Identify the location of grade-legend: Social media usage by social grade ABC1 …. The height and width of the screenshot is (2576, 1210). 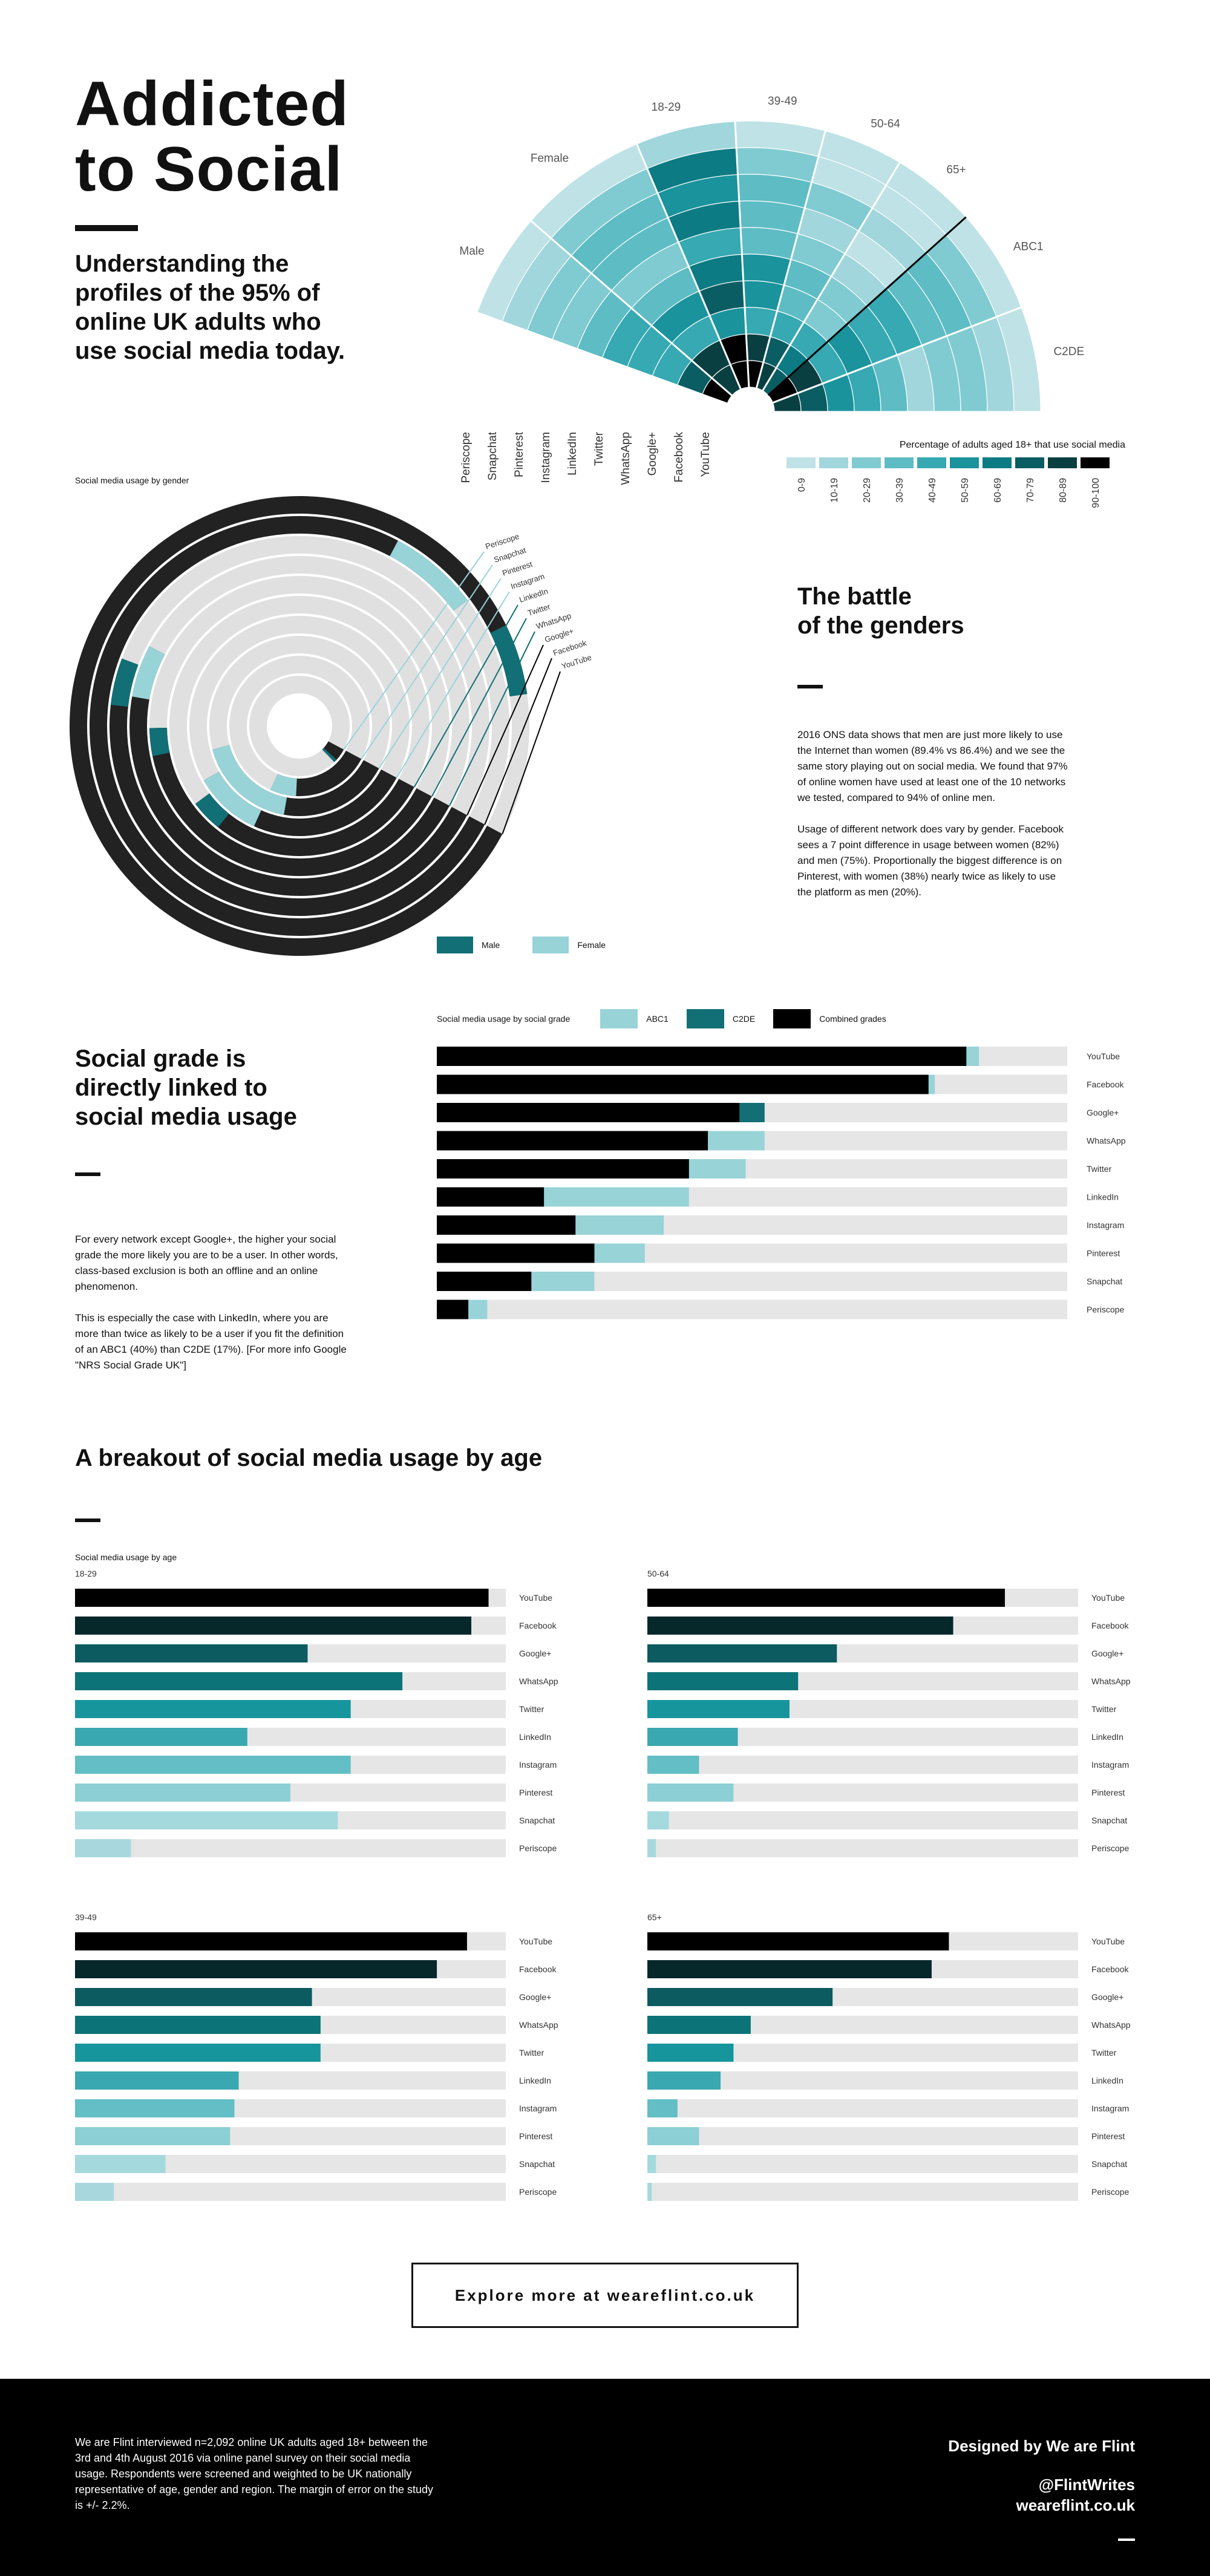
(662, 1018).